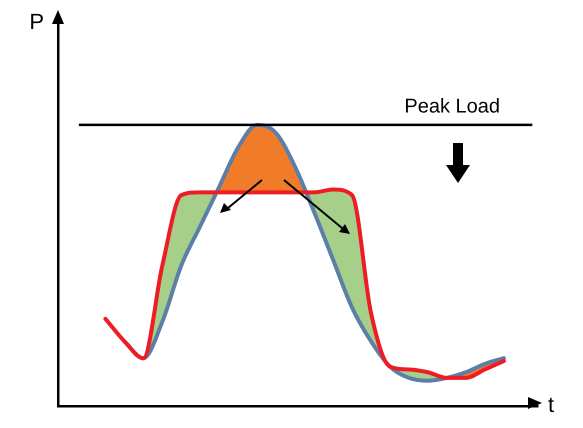 This screenshot has width=583, height=428. I want to click on y-axis-title: P, so click(36, 21).